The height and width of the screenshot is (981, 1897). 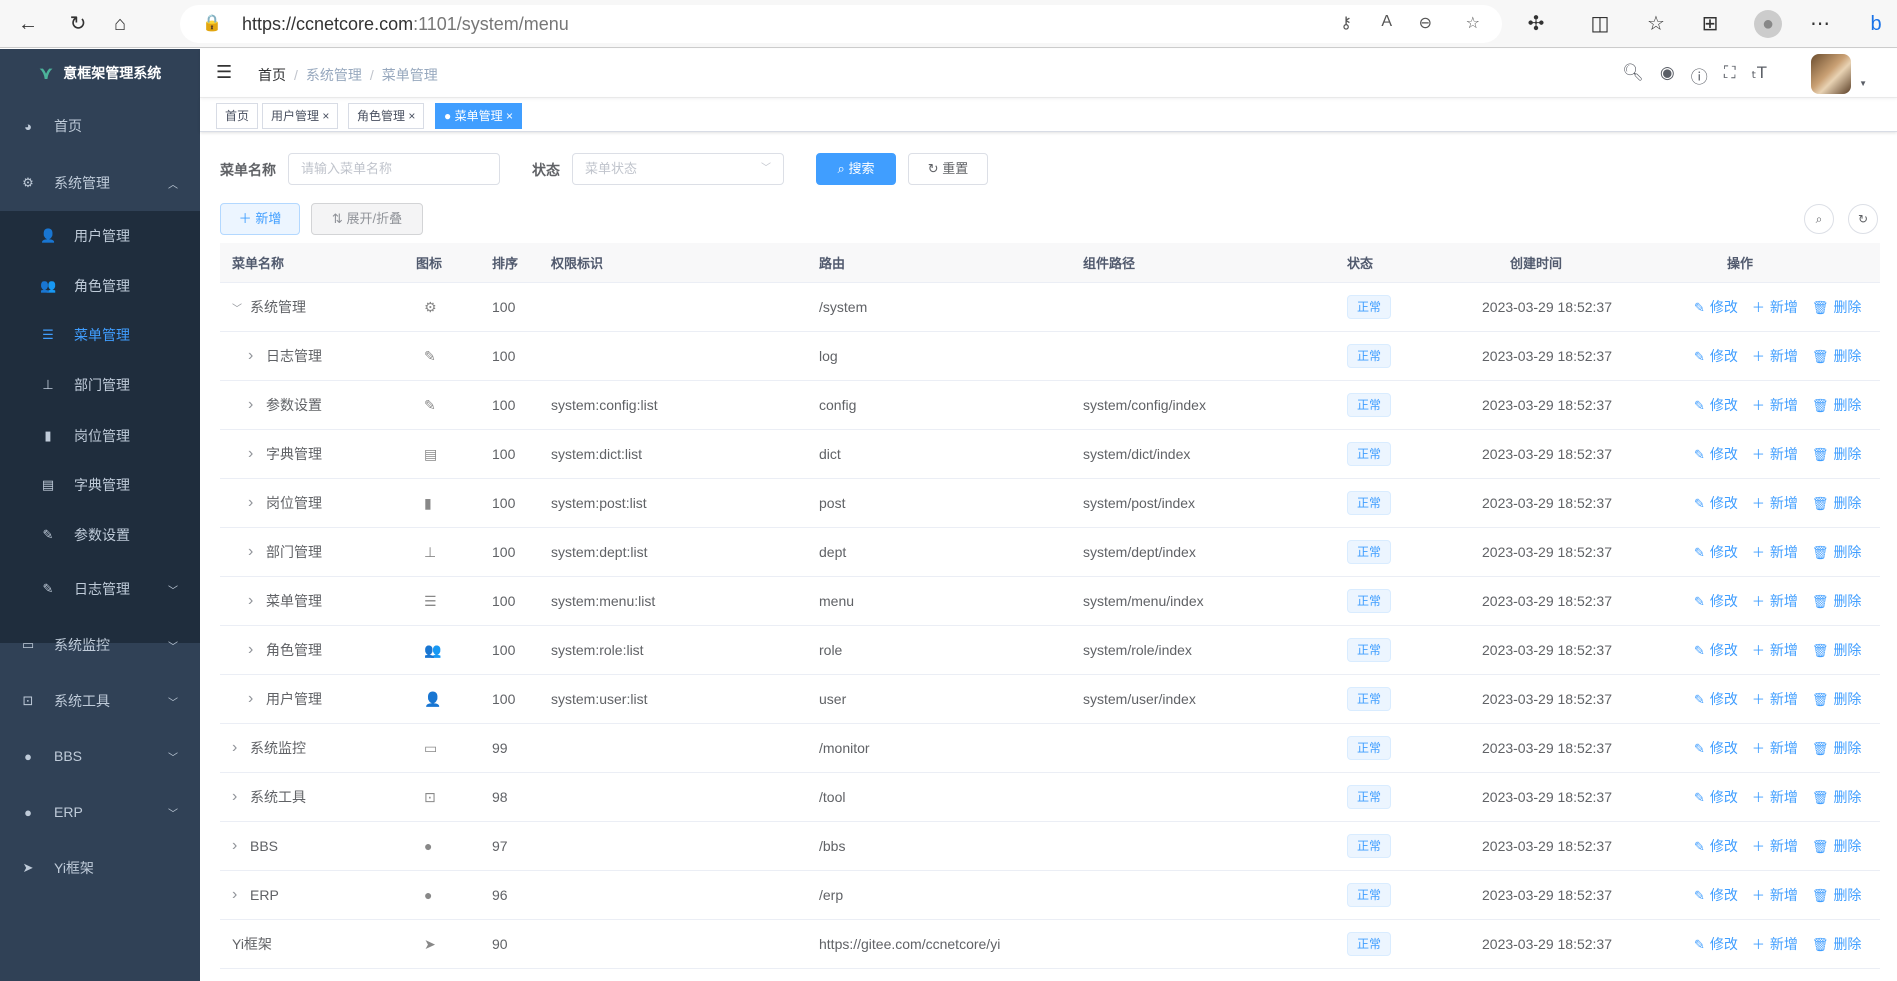 I want to click on status-select: 菜单状态 ﹀, so click(x=678, y=169).